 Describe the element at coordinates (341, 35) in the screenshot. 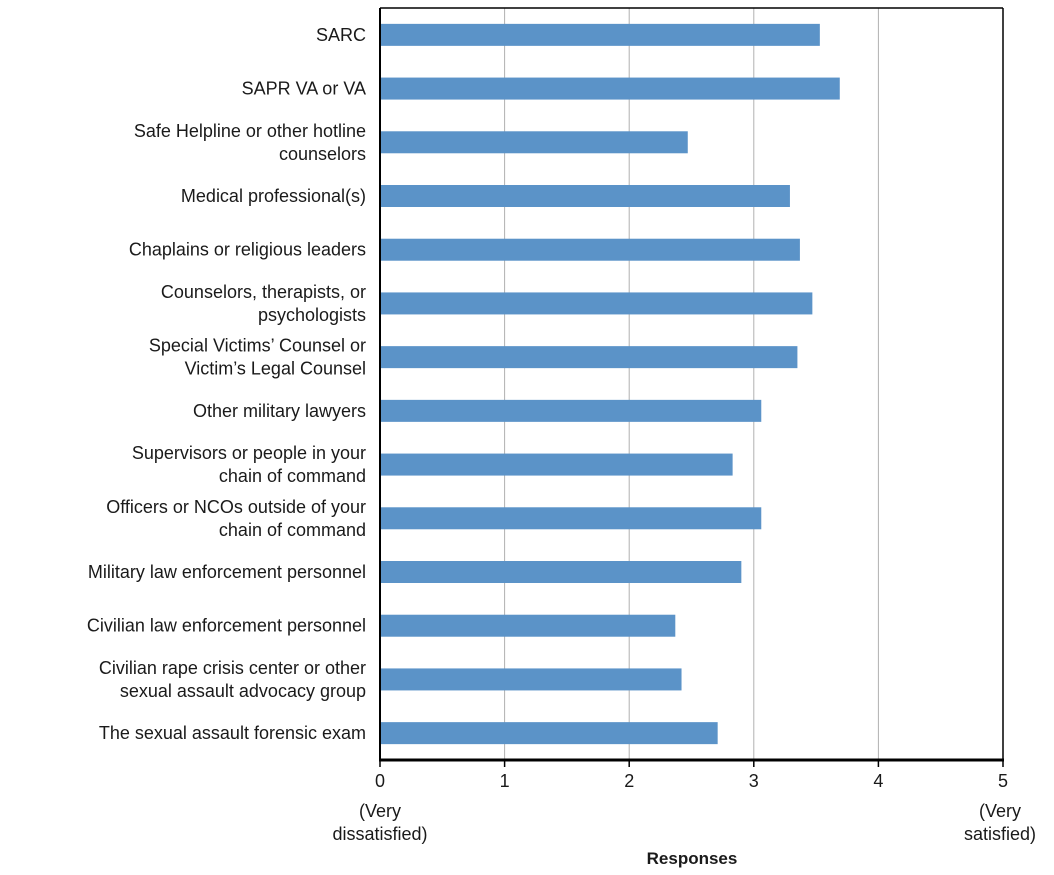

I see `category-label: SARC` at that location.